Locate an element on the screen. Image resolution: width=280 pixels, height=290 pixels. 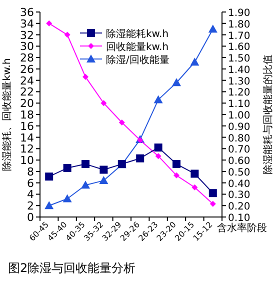
y-tick-label: 30 is located at coordinates (27, 47).